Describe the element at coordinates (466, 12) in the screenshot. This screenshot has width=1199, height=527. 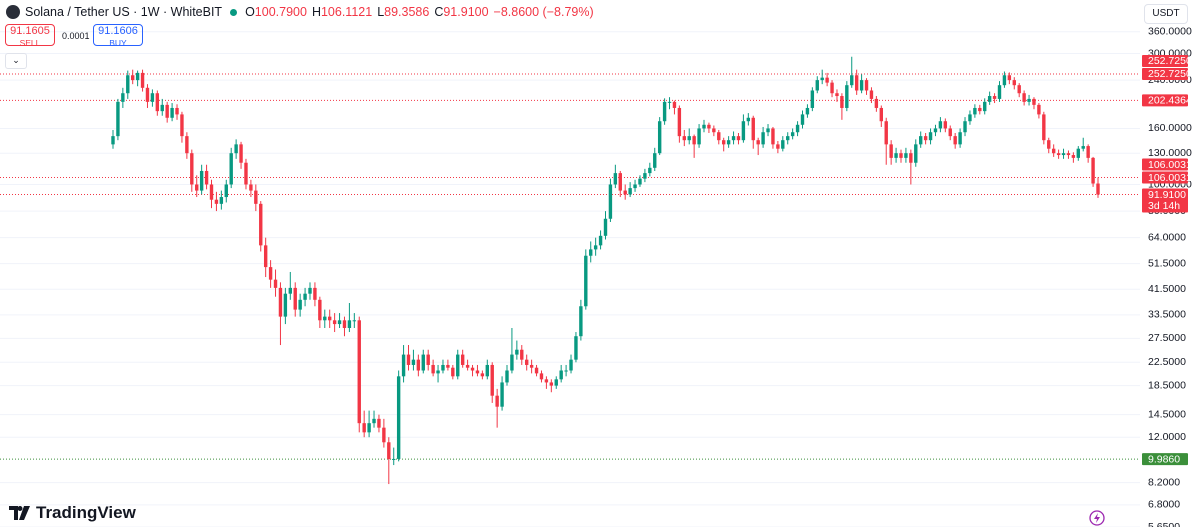
I see `legend-value: 91.9100` at that location.